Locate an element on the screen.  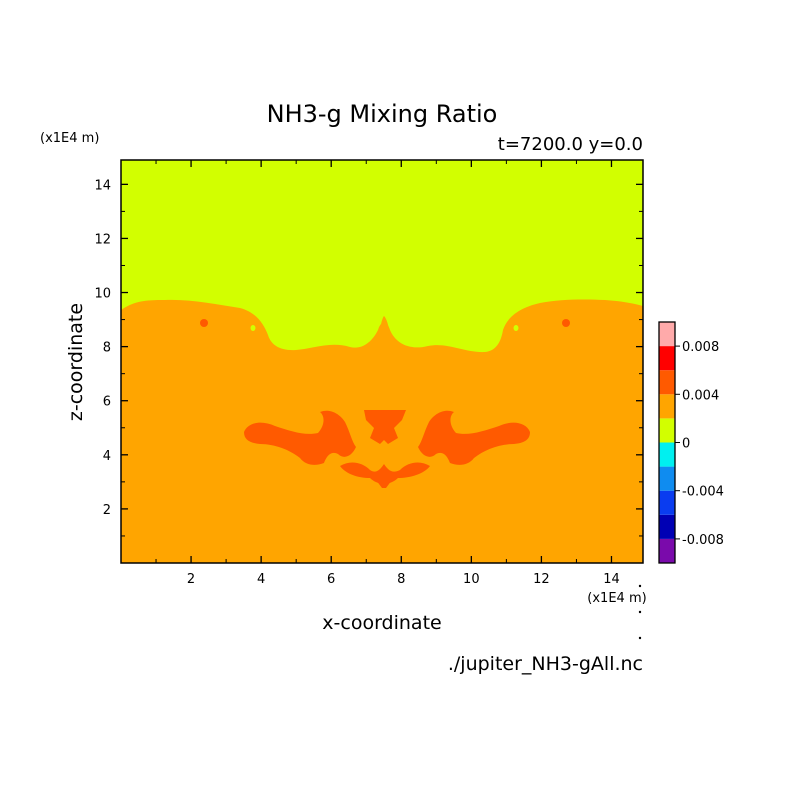
left-small-plume is located at coordinates (204, 323).